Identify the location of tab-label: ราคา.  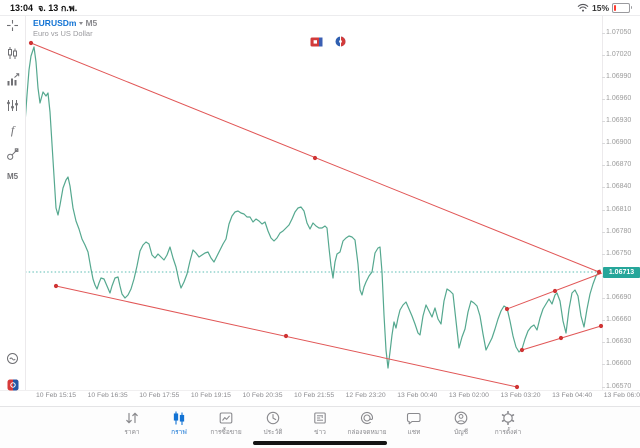
(132, 432).